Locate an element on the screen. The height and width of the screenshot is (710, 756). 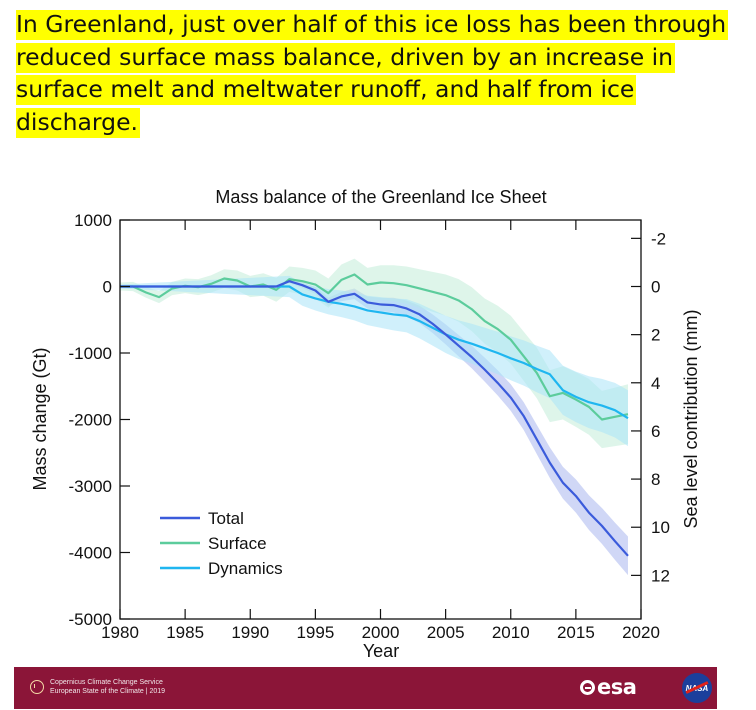
y2-tick-label: 0 is located at coordinates (655, 287).